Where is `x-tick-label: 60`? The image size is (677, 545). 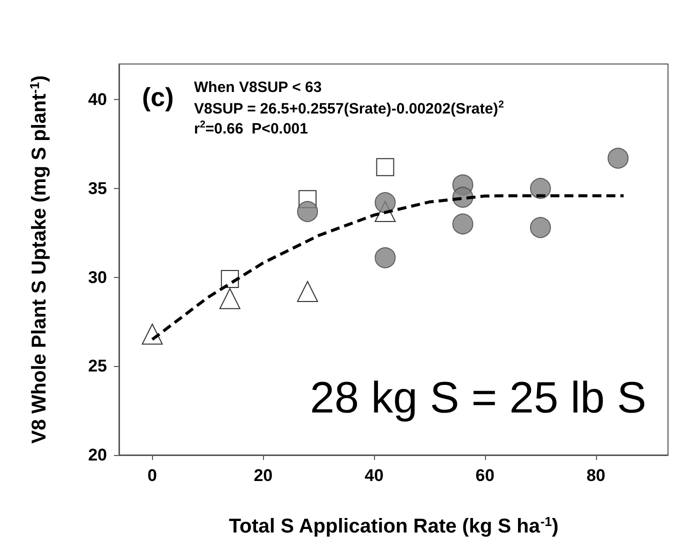 x-tick-label: 60 is located at coordinates (485, 475).